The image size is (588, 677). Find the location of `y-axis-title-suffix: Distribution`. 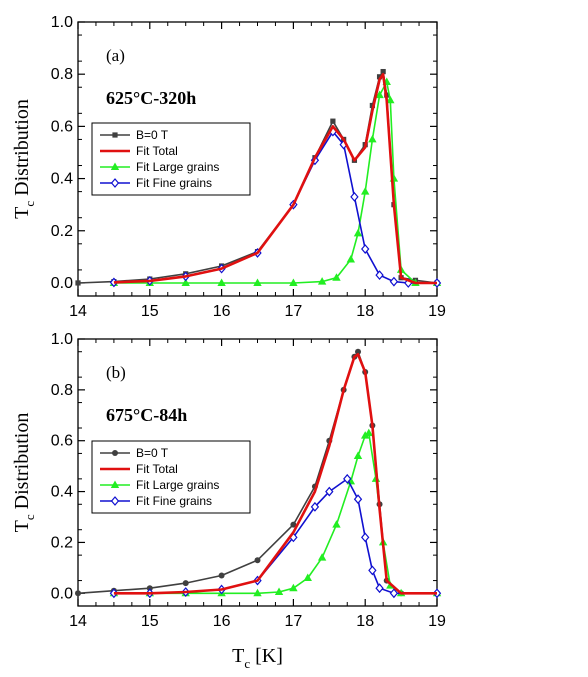

y-axis-title-suffix: Distribution is located at coordinates (22, 150).